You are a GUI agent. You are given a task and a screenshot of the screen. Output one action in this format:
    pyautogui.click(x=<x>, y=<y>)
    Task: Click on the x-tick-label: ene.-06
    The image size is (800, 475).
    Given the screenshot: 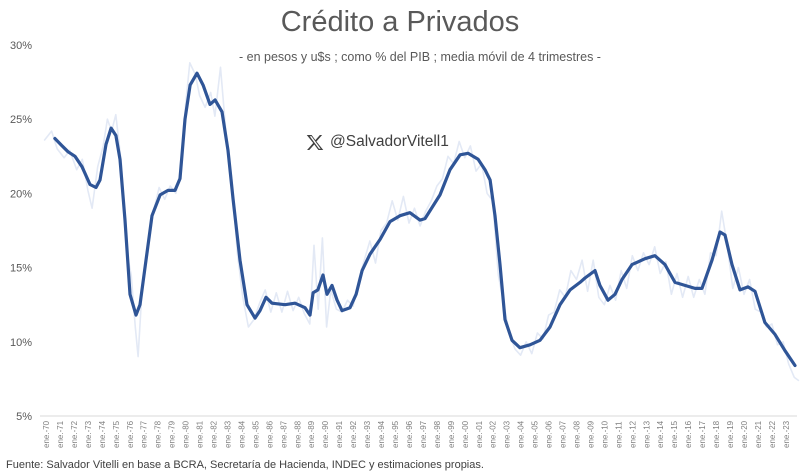 What is the action you would take?
    pyautogui.click(x=549, y=434)
    